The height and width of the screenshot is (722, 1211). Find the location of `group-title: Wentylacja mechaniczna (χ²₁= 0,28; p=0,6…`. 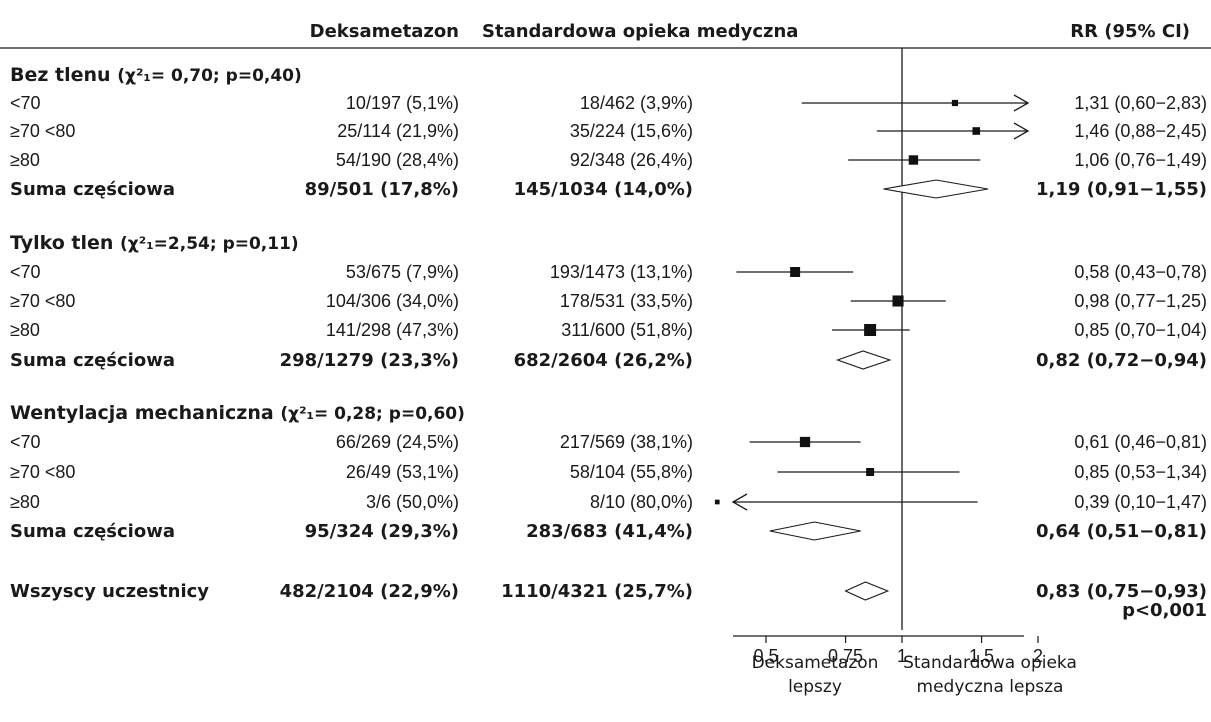

group-title: Wentylacja mechaniczna (χ²₁= 0,28; p=0,6… is located at coordinates (237, 413).